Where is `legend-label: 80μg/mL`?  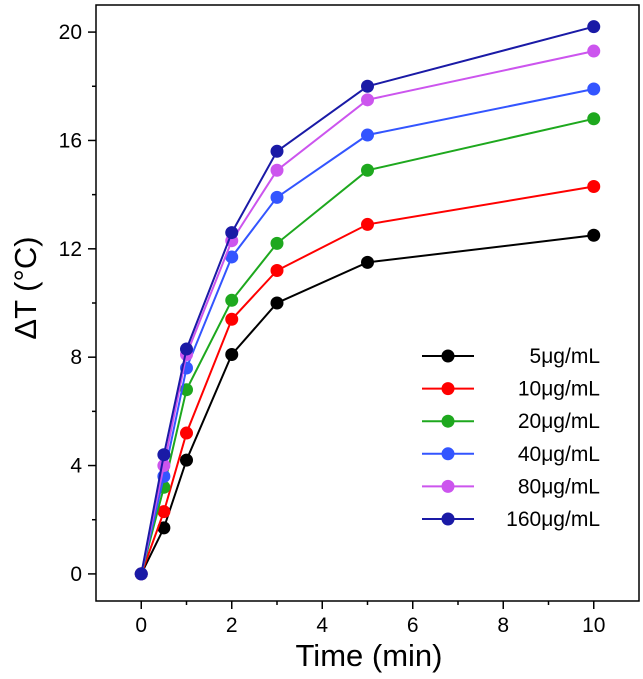 legend-label: 80μg/mL is located at coordinates (559, 486).